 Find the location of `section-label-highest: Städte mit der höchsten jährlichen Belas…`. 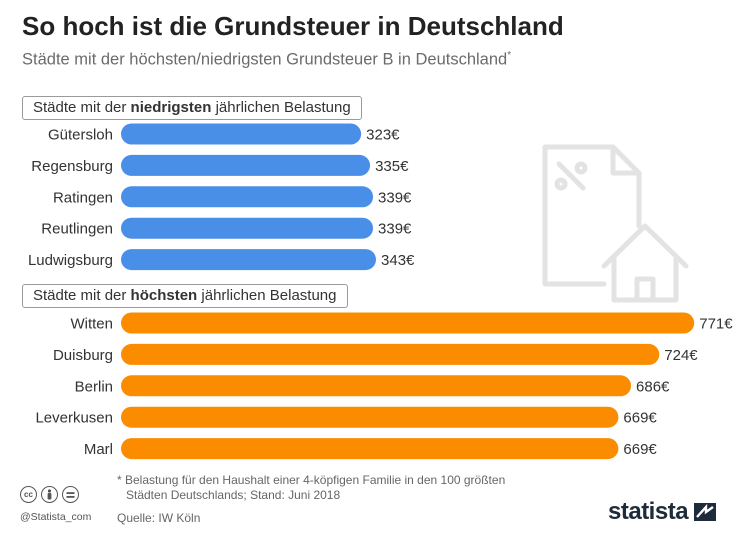

section-label-highest: Städte mit der höchsten jährlichen Belas… is located at coordinates (185, 296).